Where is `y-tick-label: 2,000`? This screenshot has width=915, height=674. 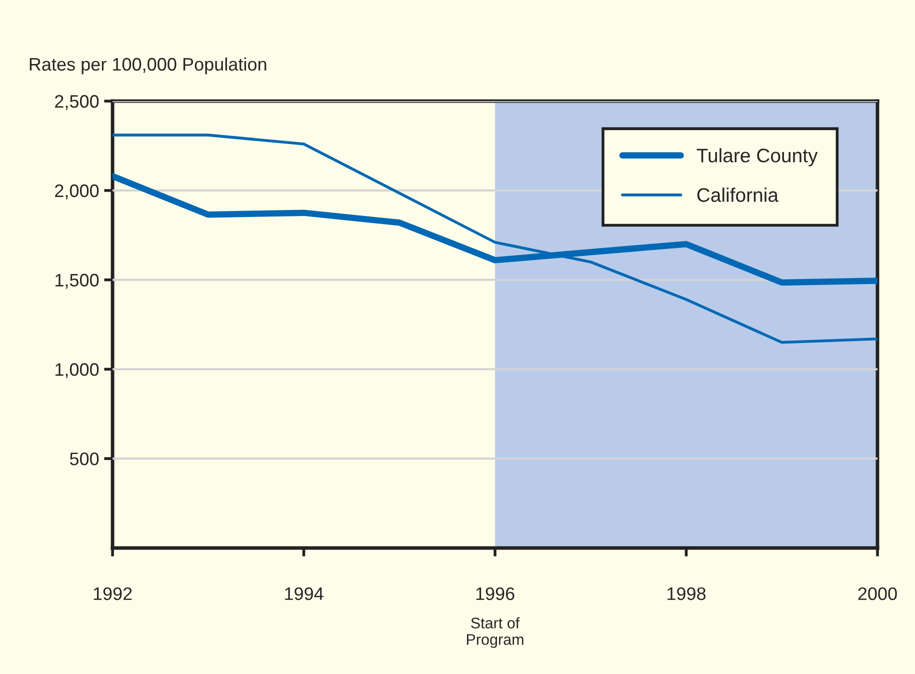 y-tick-label: 2,000 is located at coordinates (77, 192).